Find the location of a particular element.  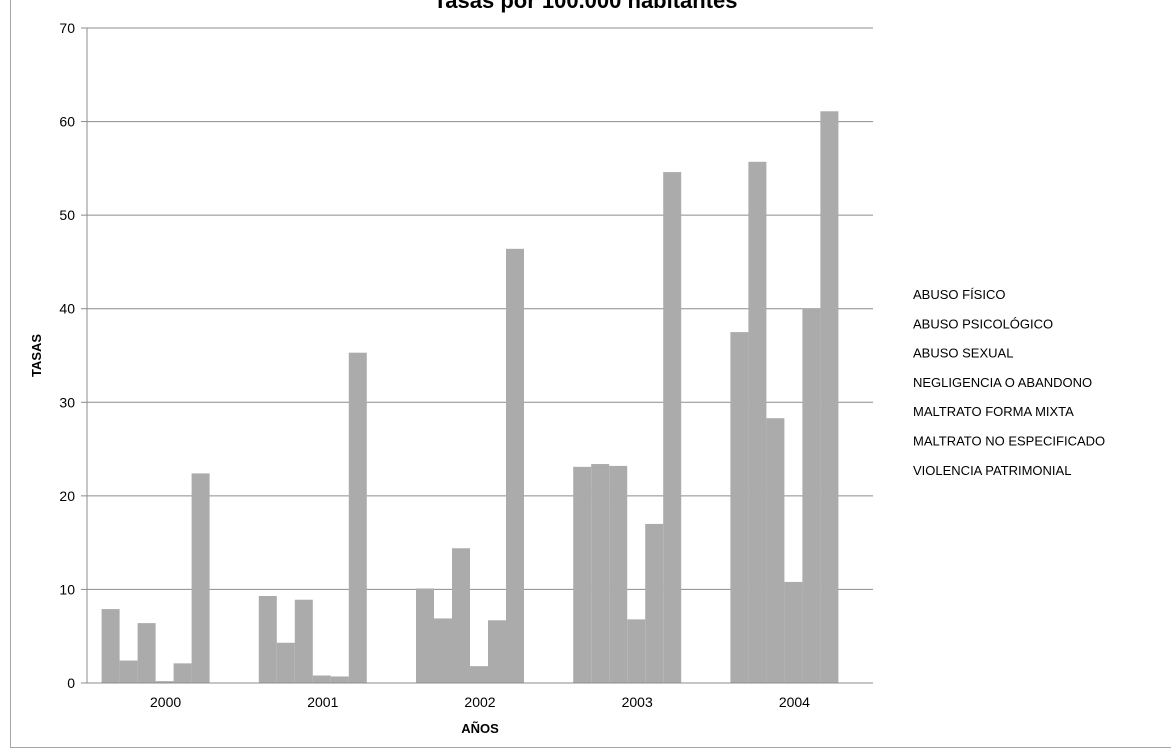

y-axis-title: TASAS is located at coordinates (36, 355).